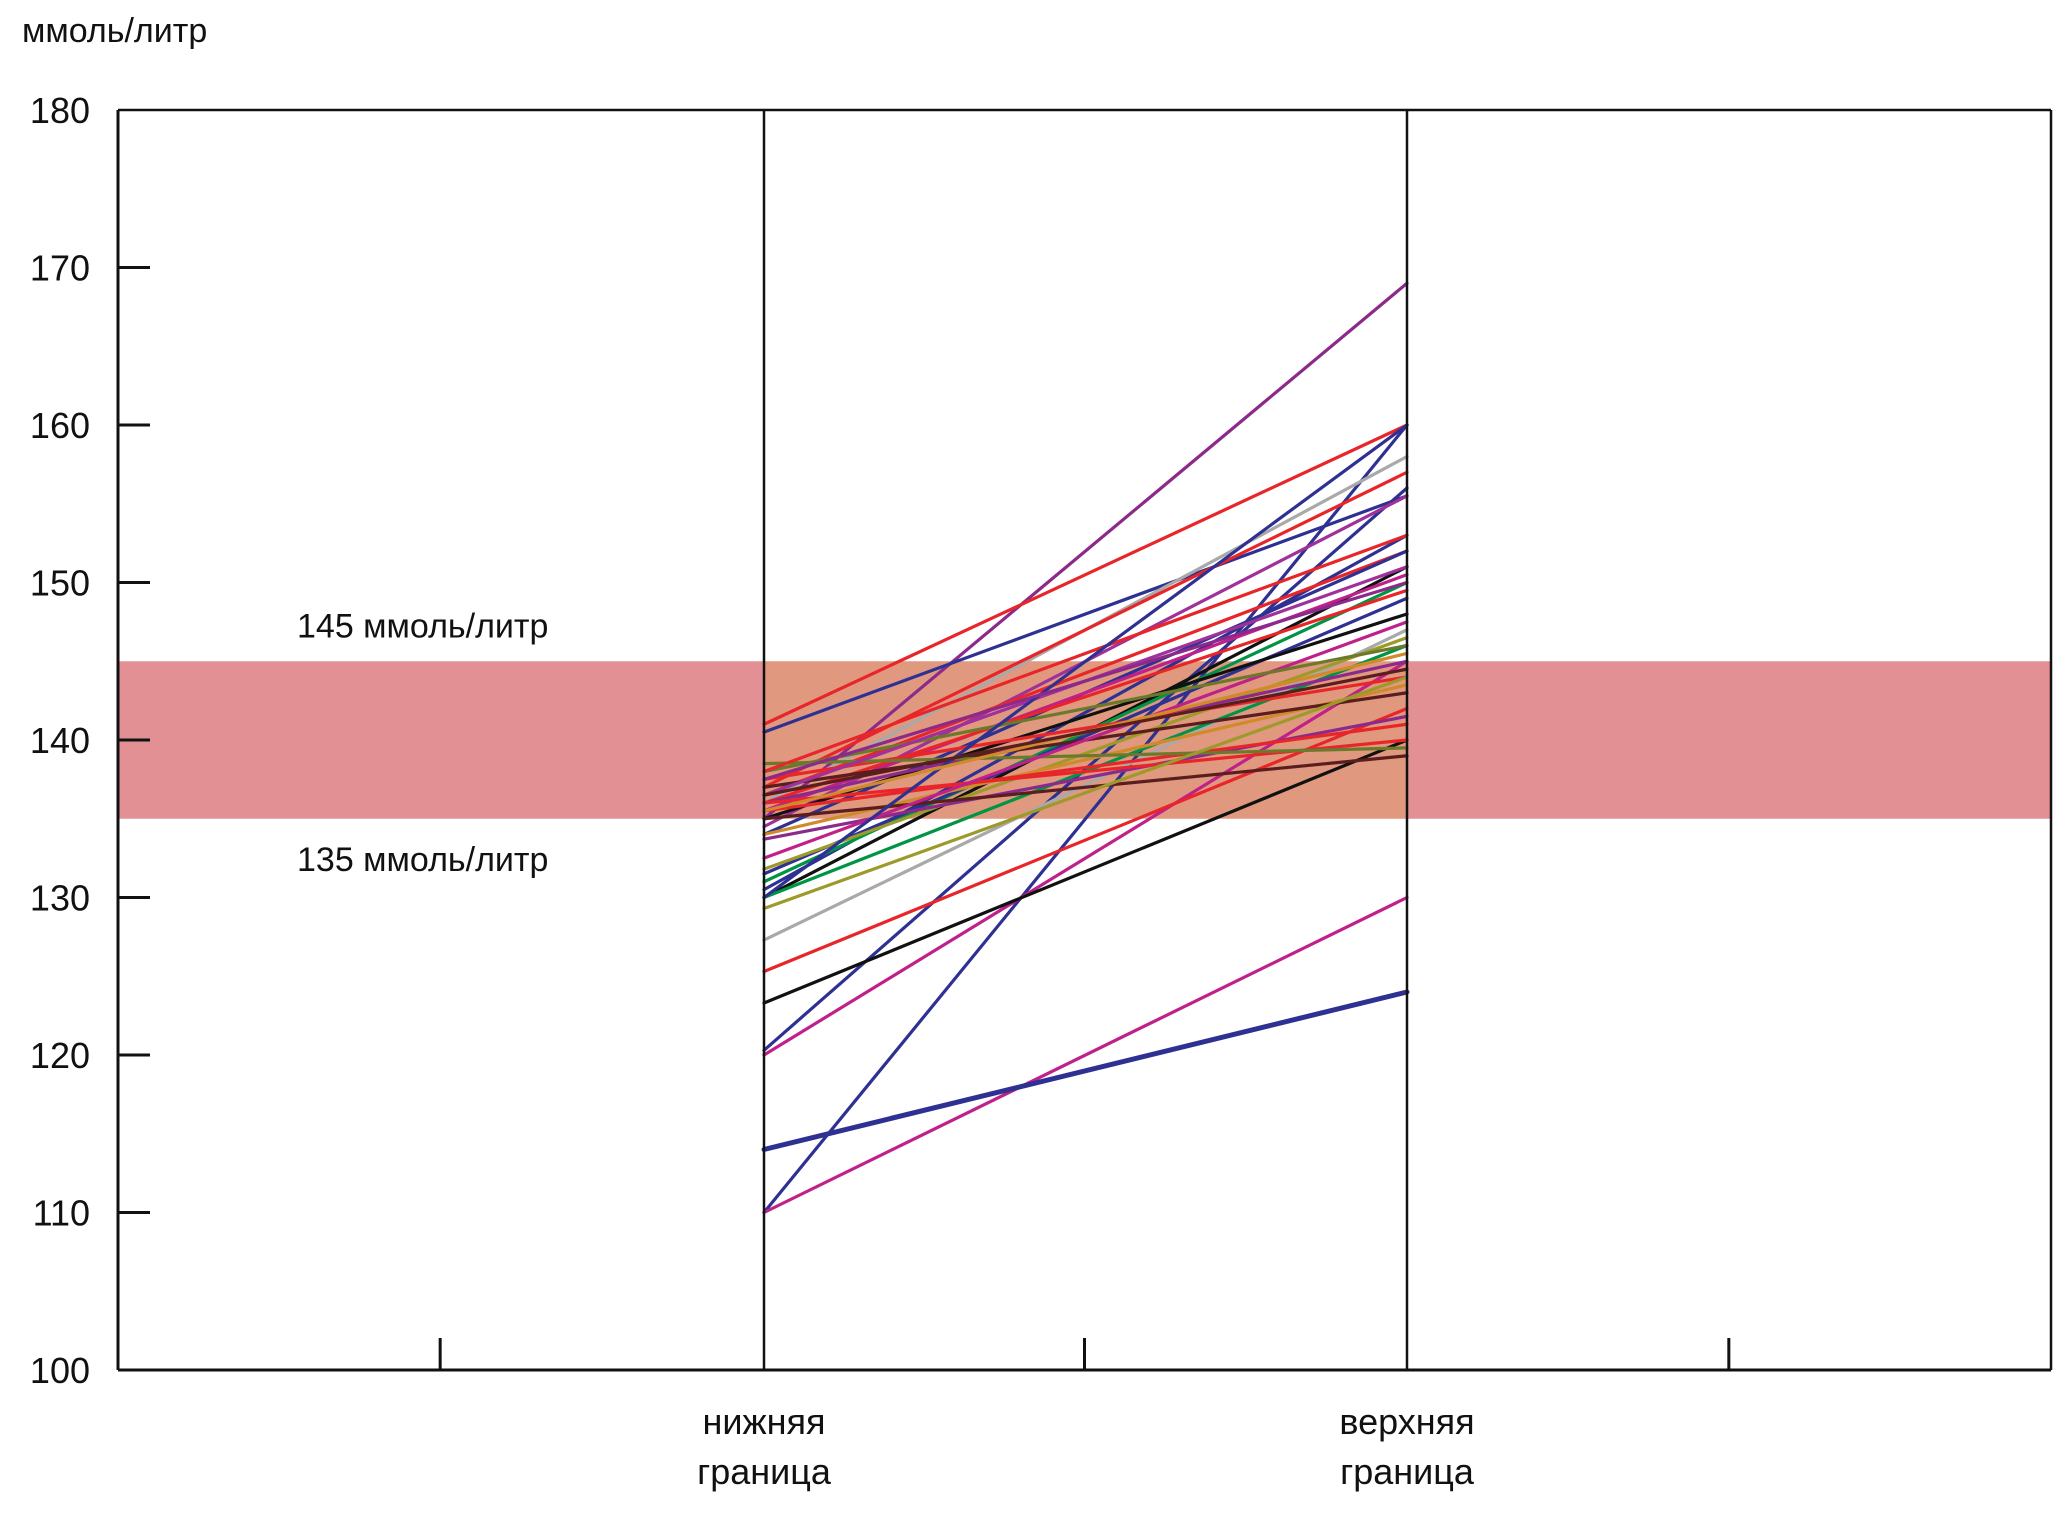 The image size is (2054, 1516). Describe the element at coordinates (114, 31) in the screenshot. I see `y-axis-unit-label: ммоль/литр` at that location.